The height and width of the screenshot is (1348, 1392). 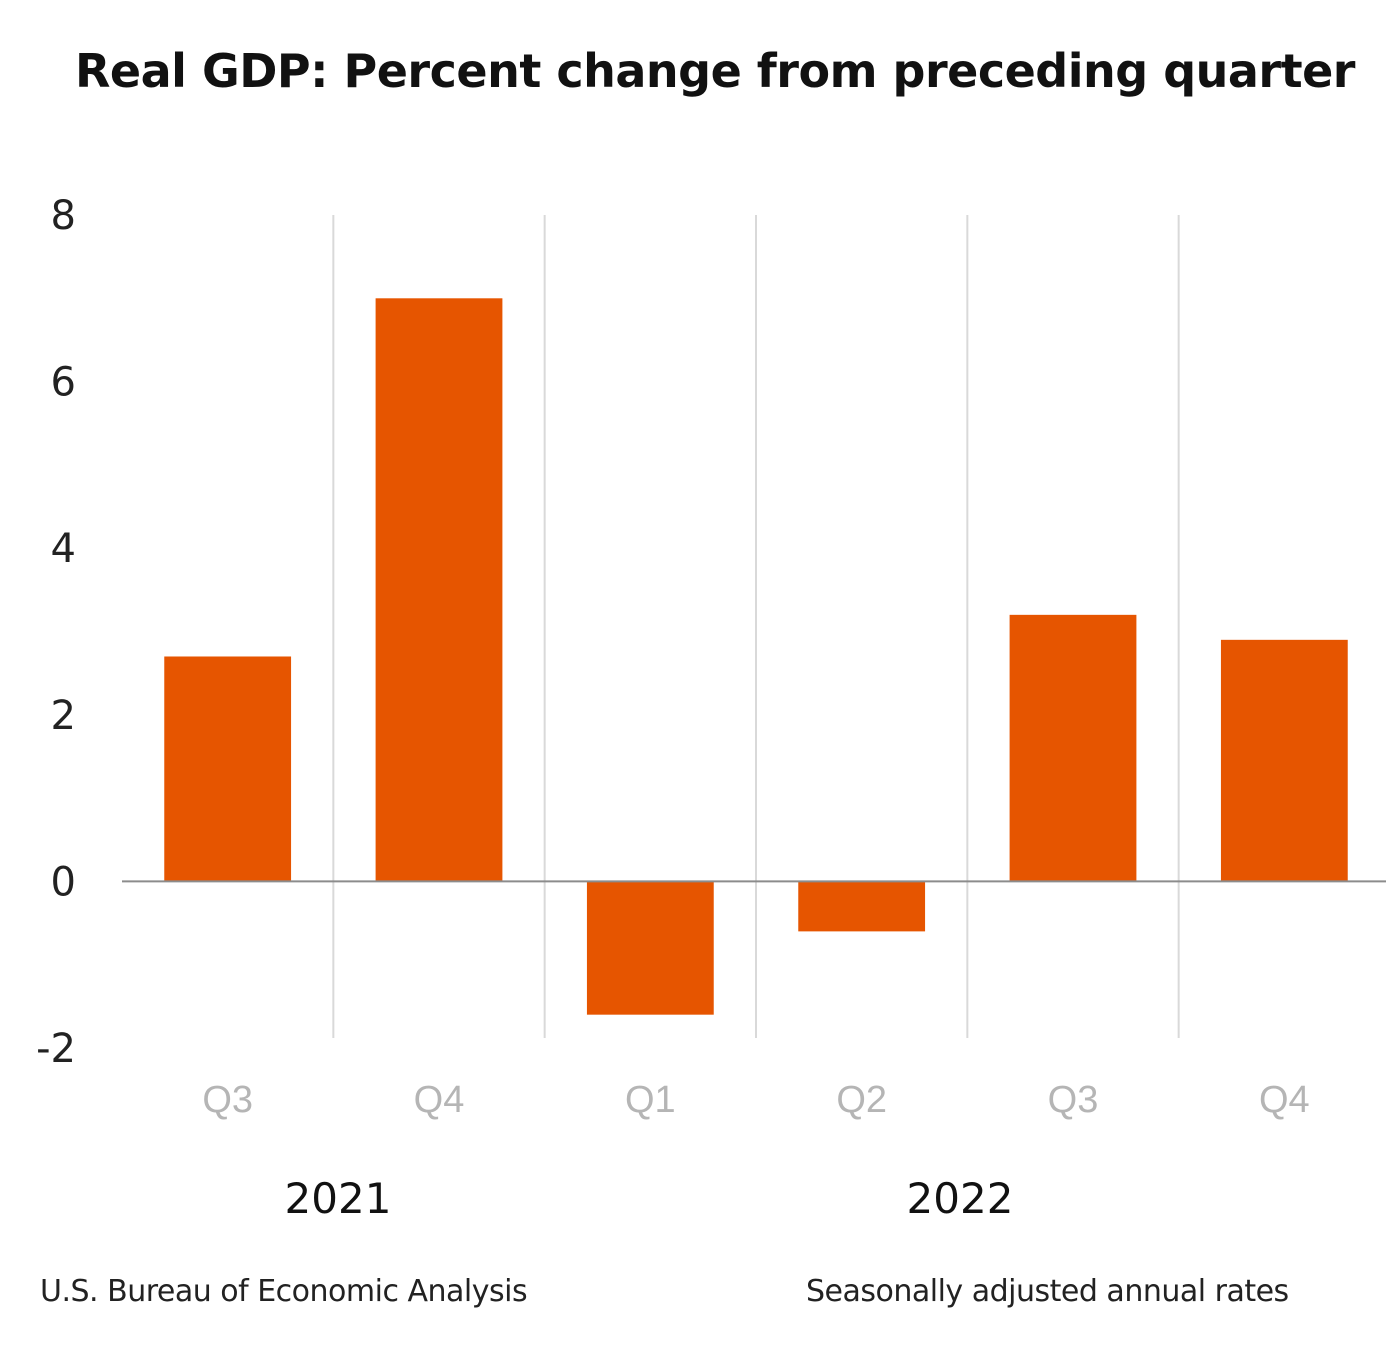 What do you see at coordinates (861, 1100) in the screenshot?
I see `x-tick-label: Q2` at bounding box center [861, 1100].